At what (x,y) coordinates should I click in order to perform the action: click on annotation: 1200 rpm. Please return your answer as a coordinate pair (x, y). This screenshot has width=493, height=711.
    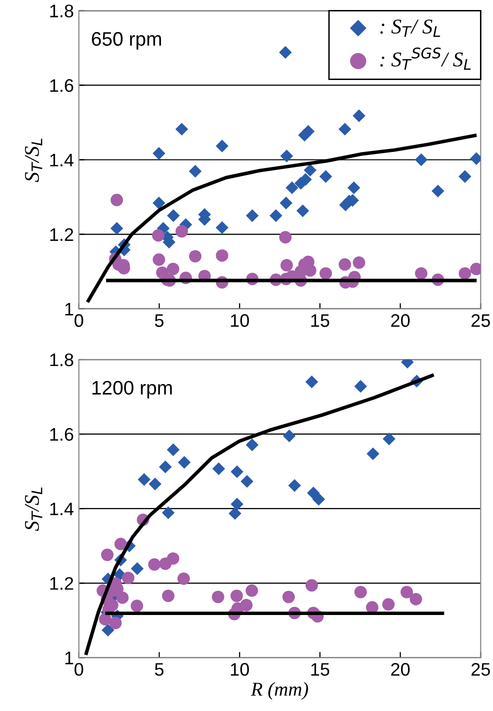
    Looking at the image, I should click on (132, 389).